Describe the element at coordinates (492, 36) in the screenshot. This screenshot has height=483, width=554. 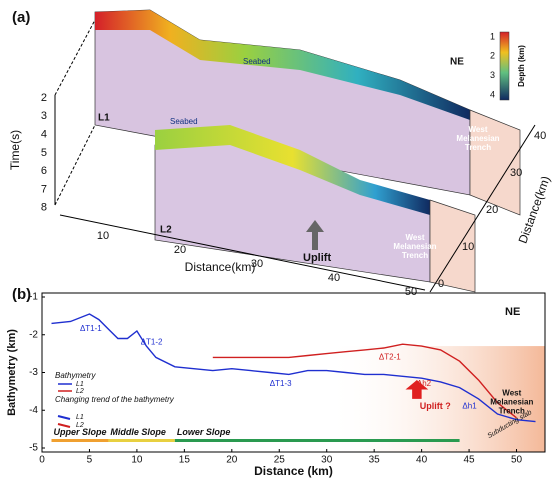
I see `colorbar-tick: 1` at that location.